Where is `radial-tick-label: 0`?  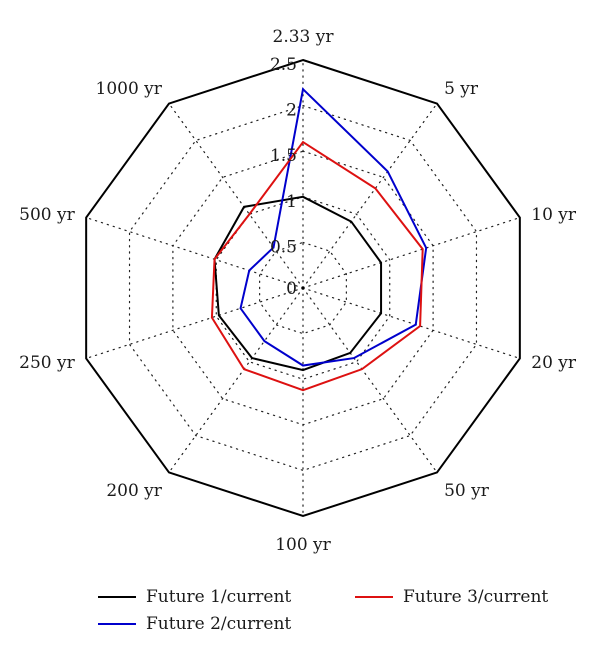
radial-tick-label: 0 is located at coordinates (291, 289).